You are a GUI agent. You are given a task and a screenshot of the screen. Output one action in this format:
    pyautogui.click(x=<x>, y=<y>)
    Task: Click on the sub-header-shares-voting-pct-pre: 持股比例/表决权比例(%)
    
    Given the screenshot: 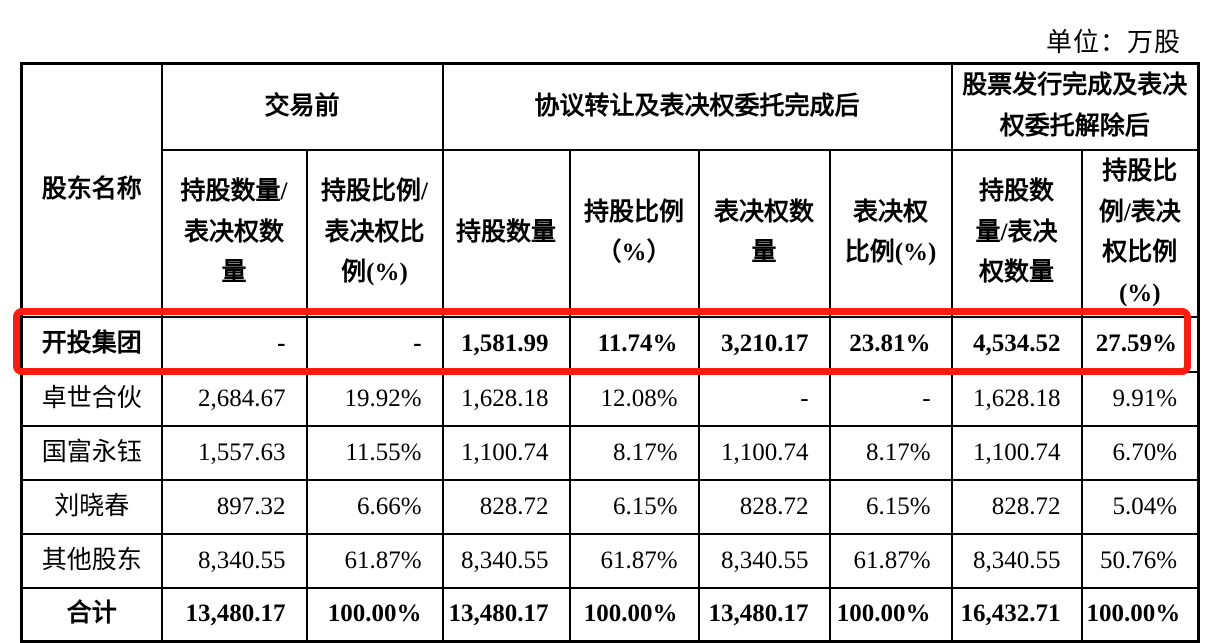 What is the action you would take?
    pyautogui.click(x=374, y=233)
    